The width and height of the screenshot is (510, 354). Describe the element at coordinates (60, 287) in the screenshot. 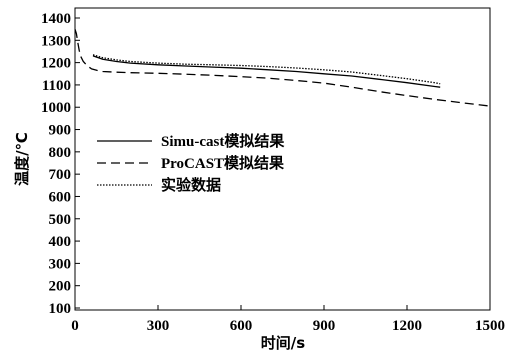

I see `y-tick-label: 200` at that location.